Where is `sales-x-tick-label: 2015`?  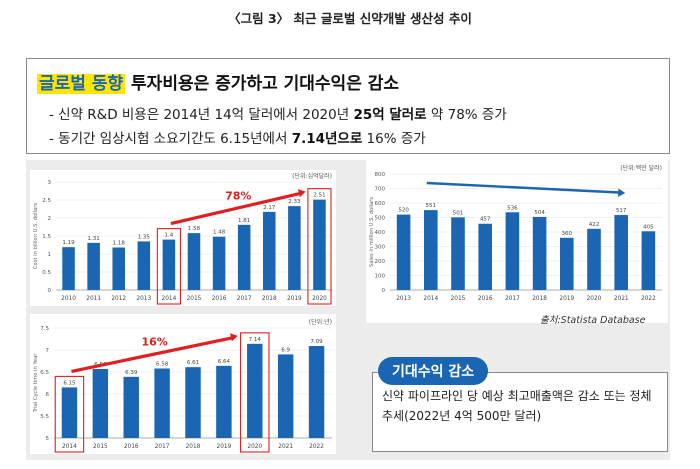
sales-x-tick-label: 2015 is located at coordinates (458, 299).